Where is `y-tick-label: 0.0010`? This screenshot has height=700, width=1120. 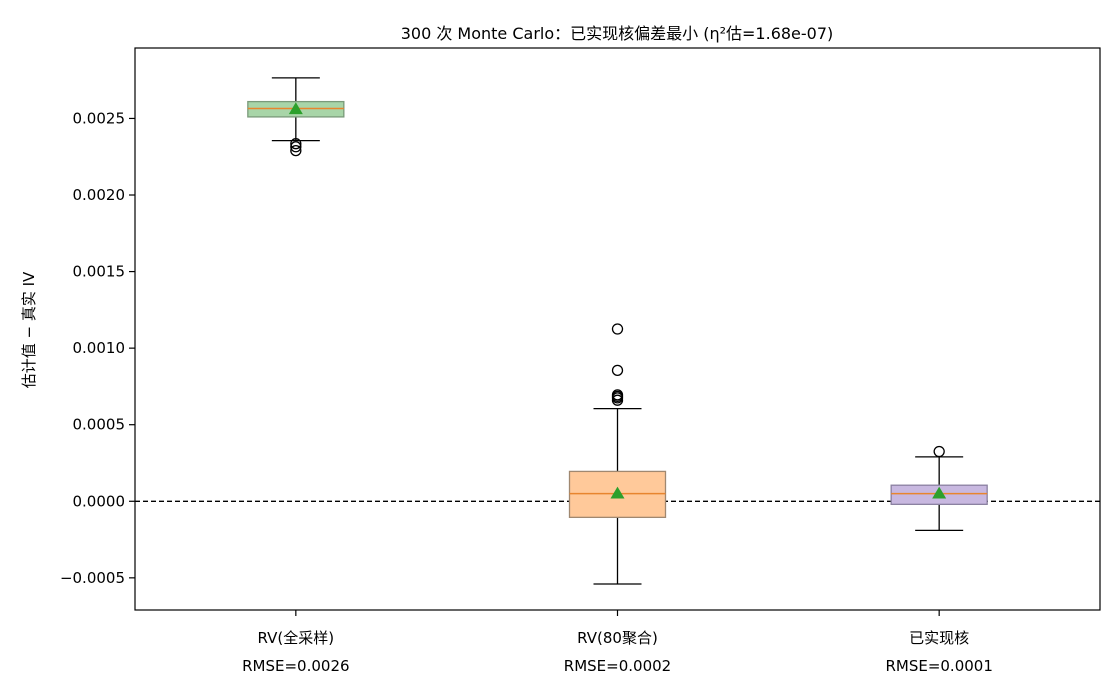 y-tick-label: 0.0010 is located at coordinates (99, 348).